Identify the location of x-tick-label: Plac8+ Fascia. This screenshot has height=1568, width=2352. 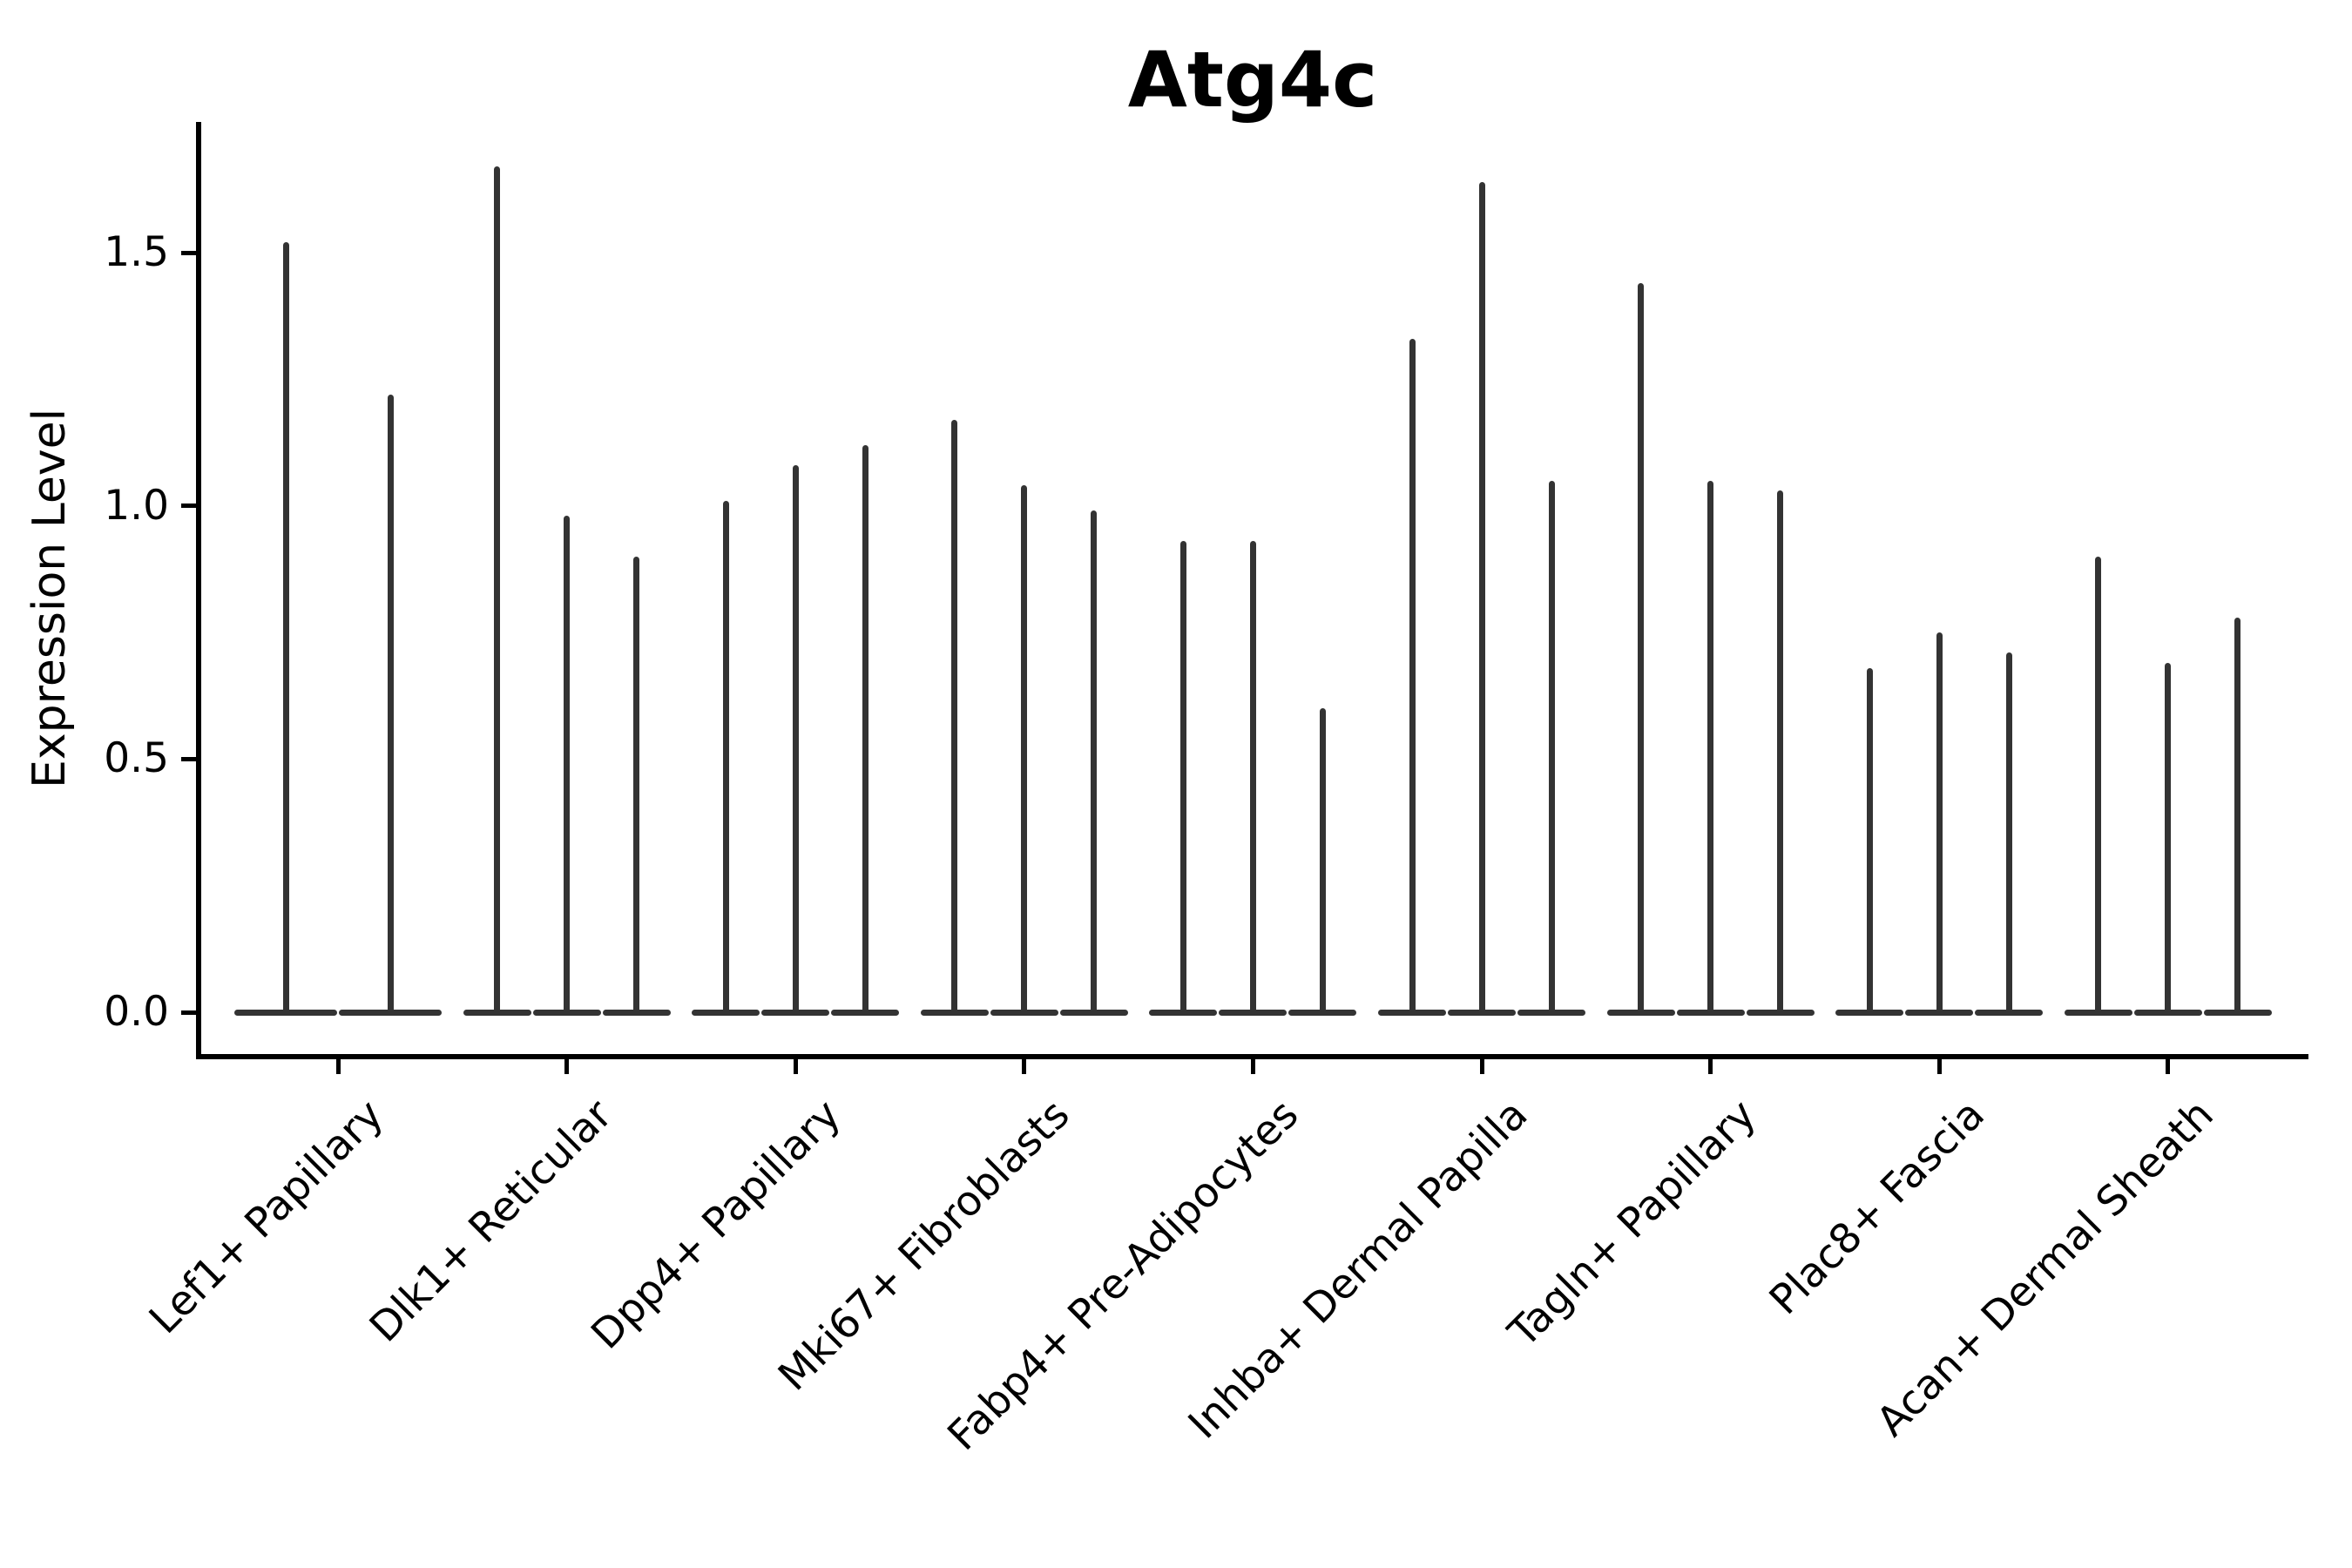
(1878, 1207).